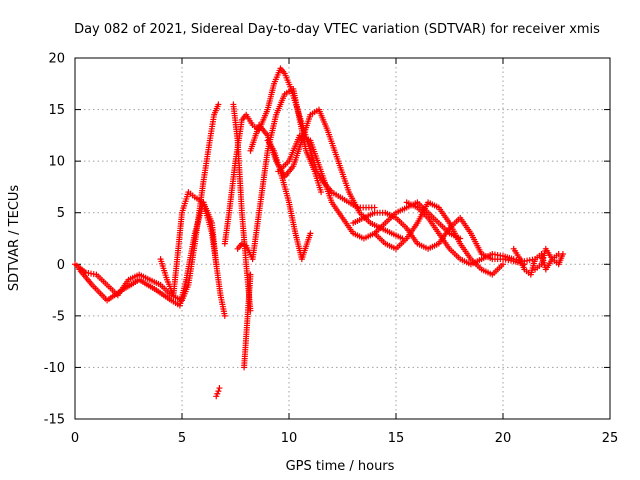  I want to click on y-tick-label: 15, so click(56, 110).